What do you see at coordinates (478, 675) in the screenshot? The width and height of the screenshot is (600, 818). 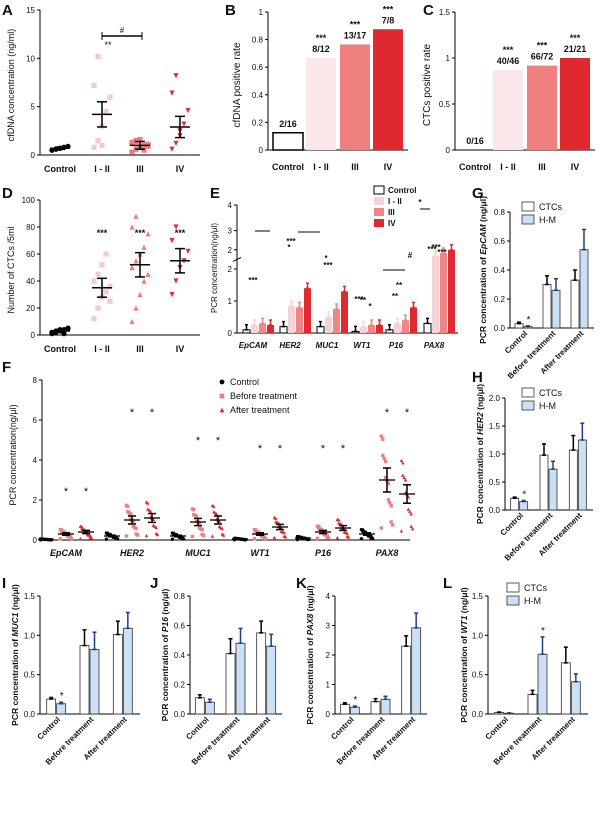 I see `L-y-tick-label: 0.5` at bounding box center [478, 675].